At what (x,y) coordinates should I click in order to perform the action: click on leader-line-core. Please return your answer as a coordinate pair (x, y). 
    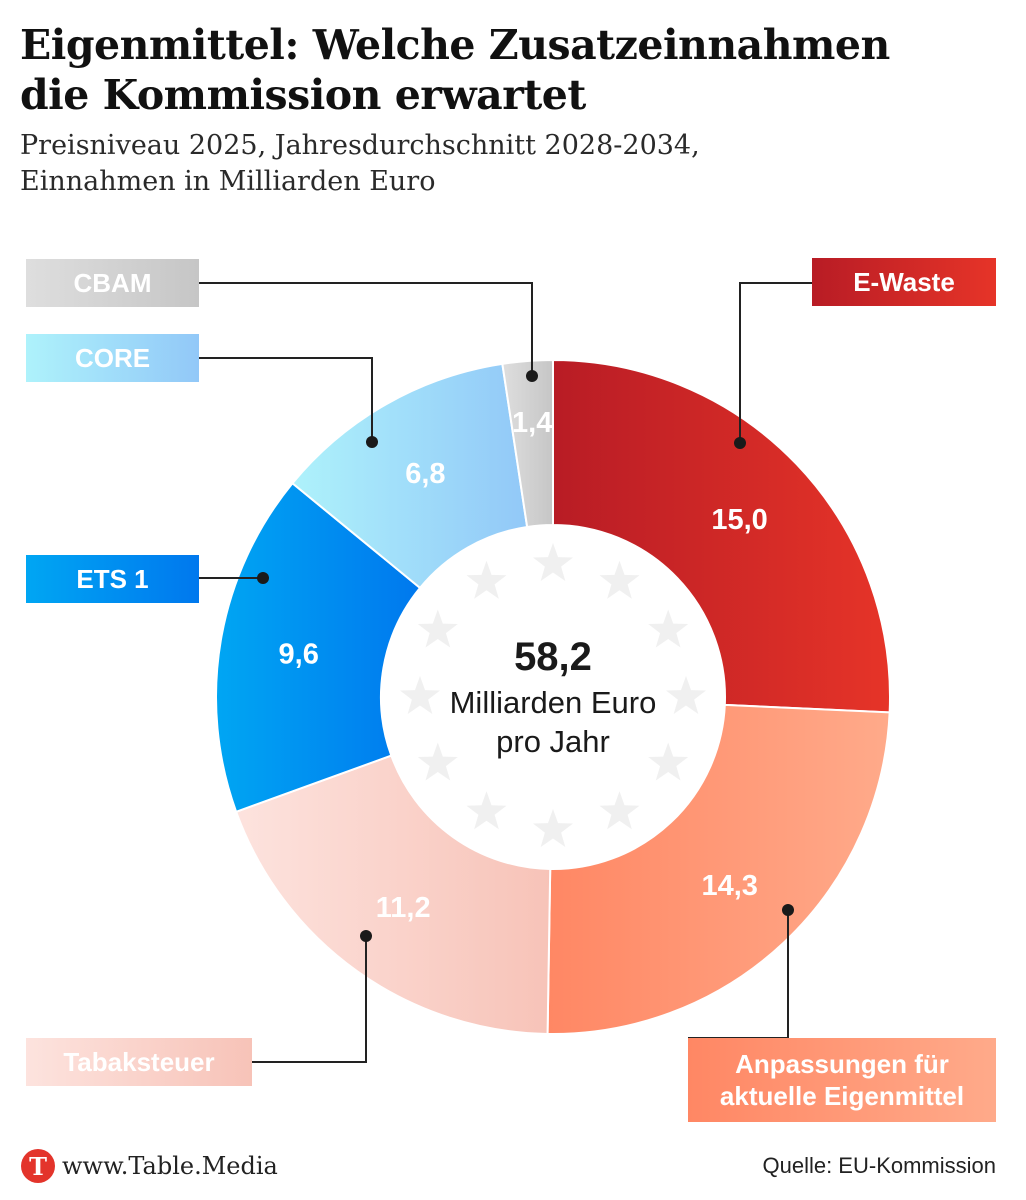
    Looking at the image, I should click on (285, 399).